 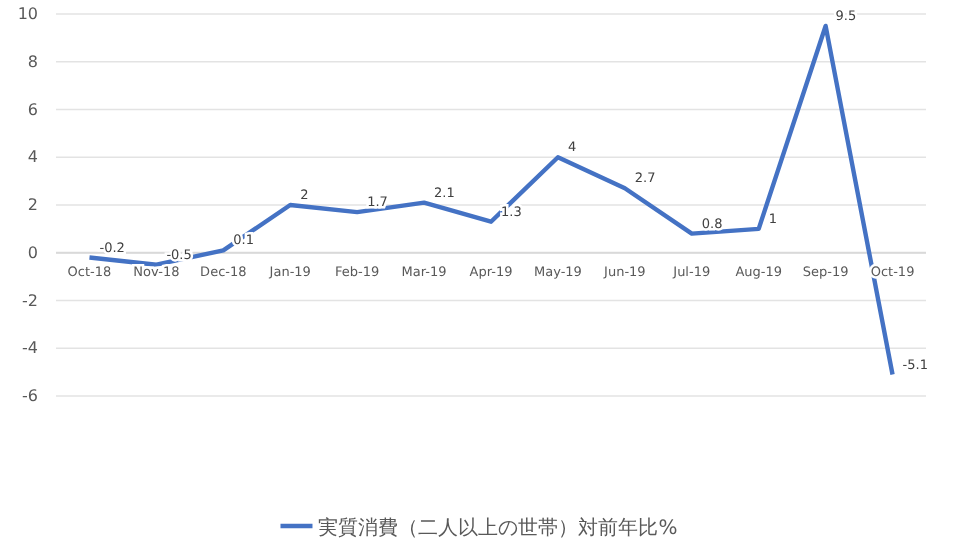 I want to click on legend-label: 実質消費（二人以上の世帯）対前年比%, so click(x=498, y=528).